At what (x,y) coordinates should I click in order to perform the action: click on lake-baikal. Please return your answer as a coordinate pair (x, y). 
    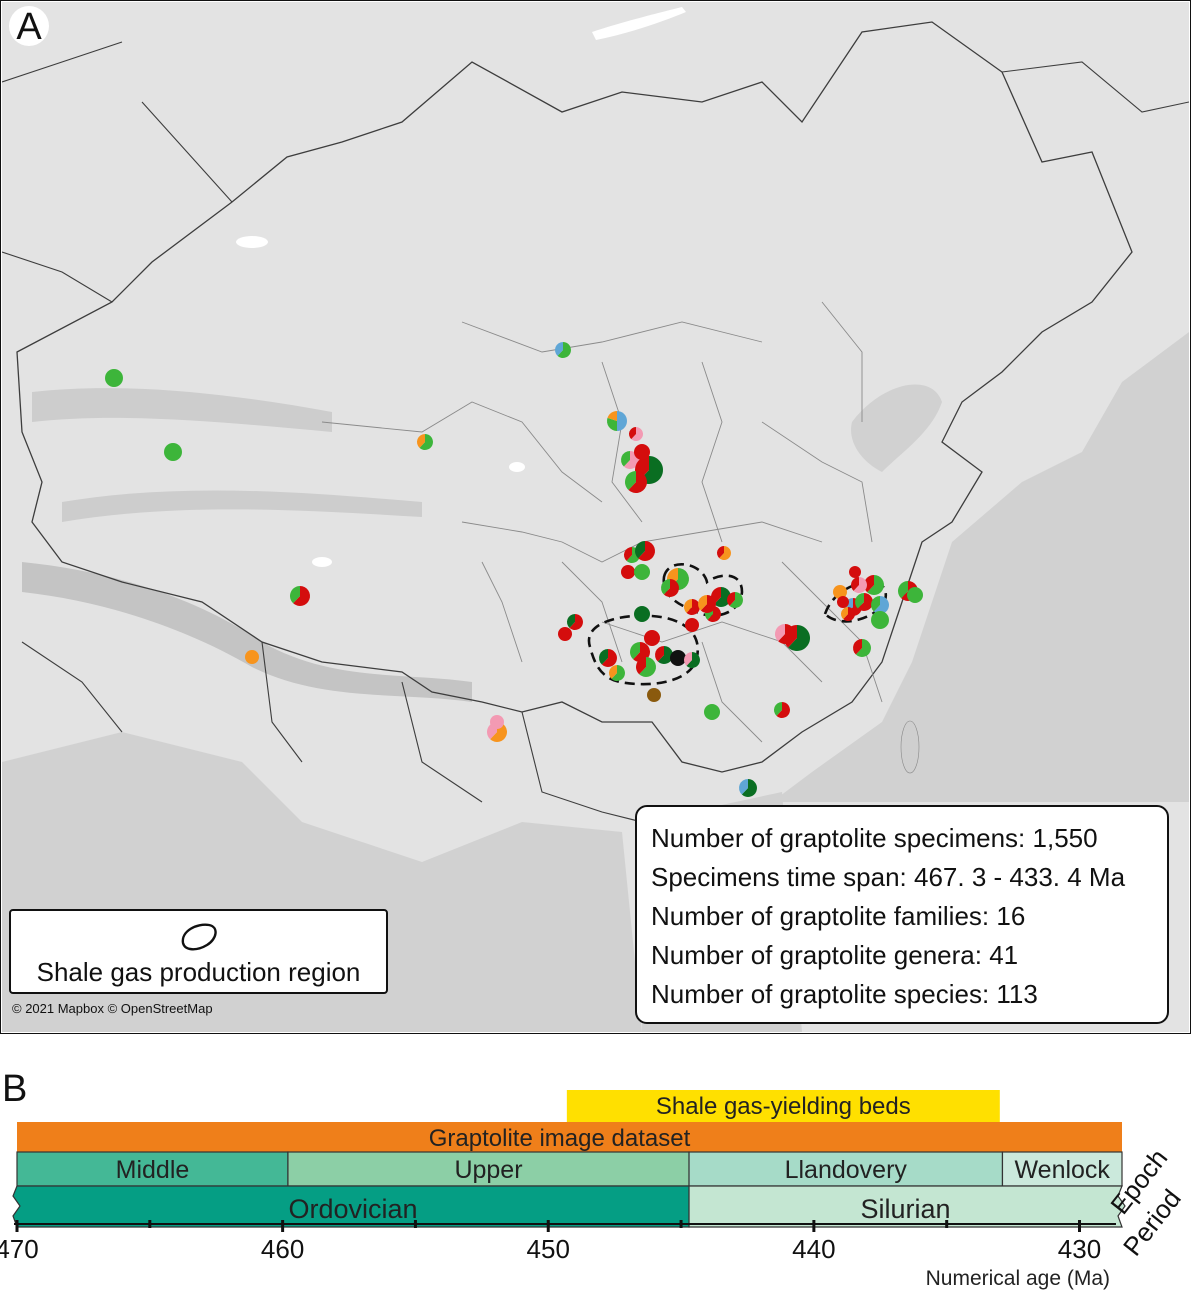
    Looking at the image, I should click on (639, 23).